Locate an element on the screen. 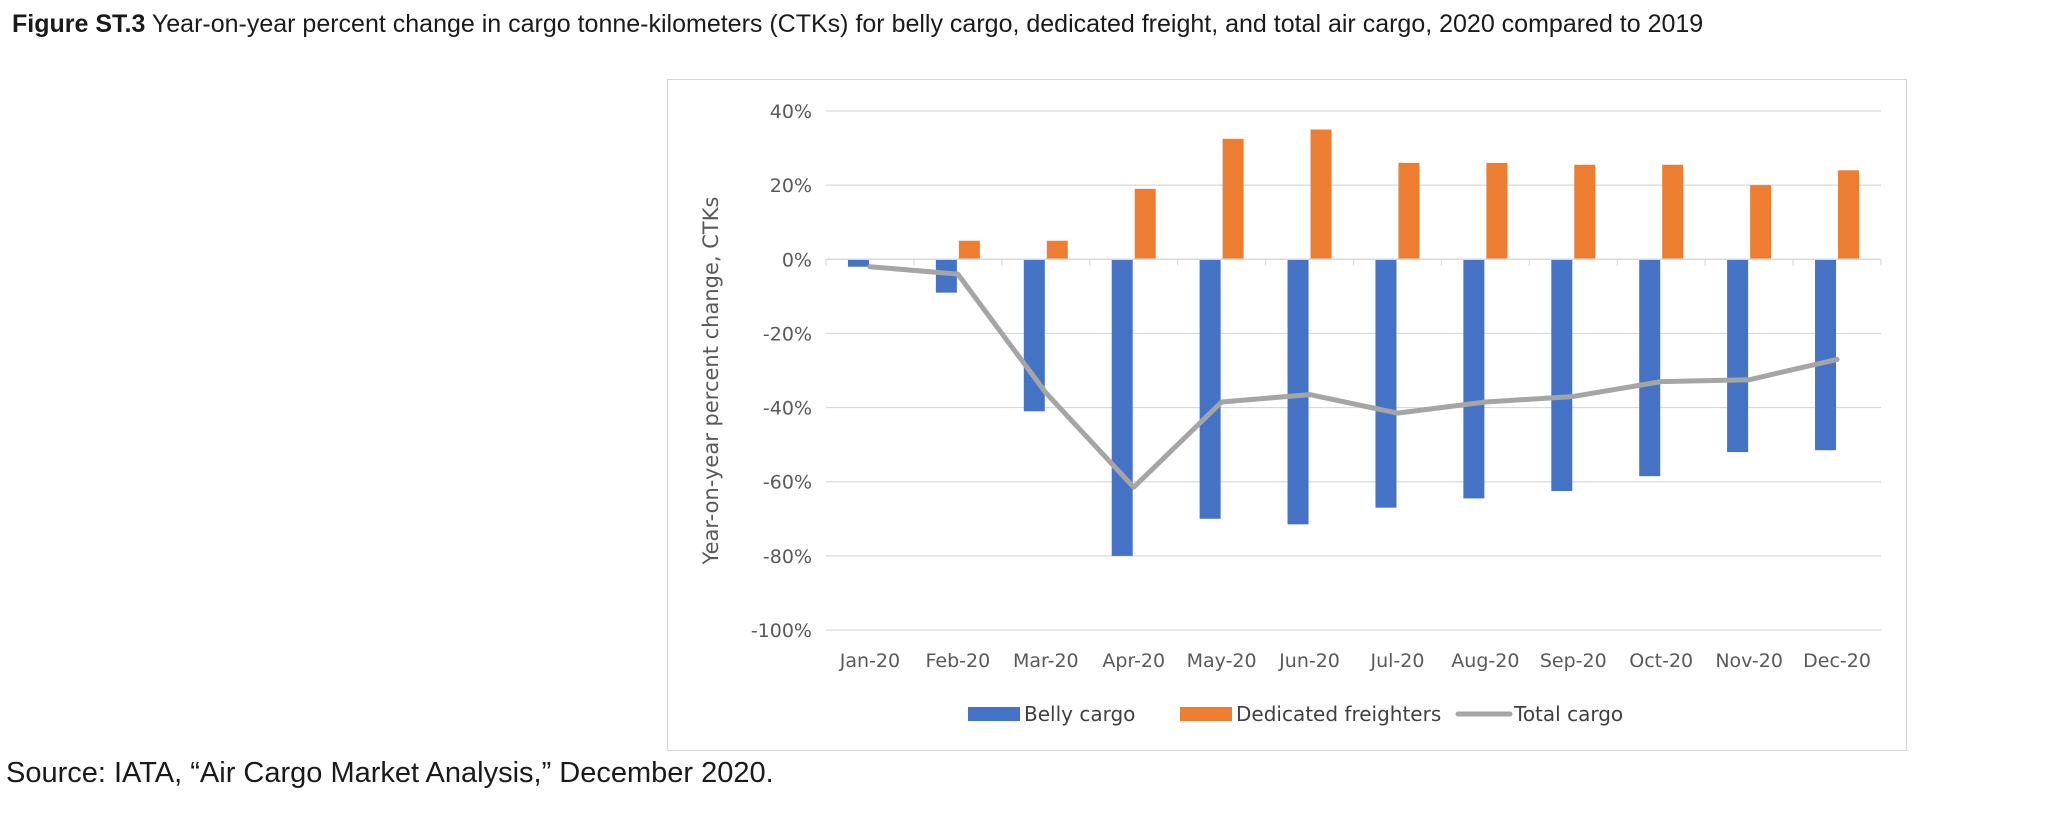 The height and width of the screenshot is (816, 2066). x-tick-label: Dec-20 is located at coordinates (1837, 661).